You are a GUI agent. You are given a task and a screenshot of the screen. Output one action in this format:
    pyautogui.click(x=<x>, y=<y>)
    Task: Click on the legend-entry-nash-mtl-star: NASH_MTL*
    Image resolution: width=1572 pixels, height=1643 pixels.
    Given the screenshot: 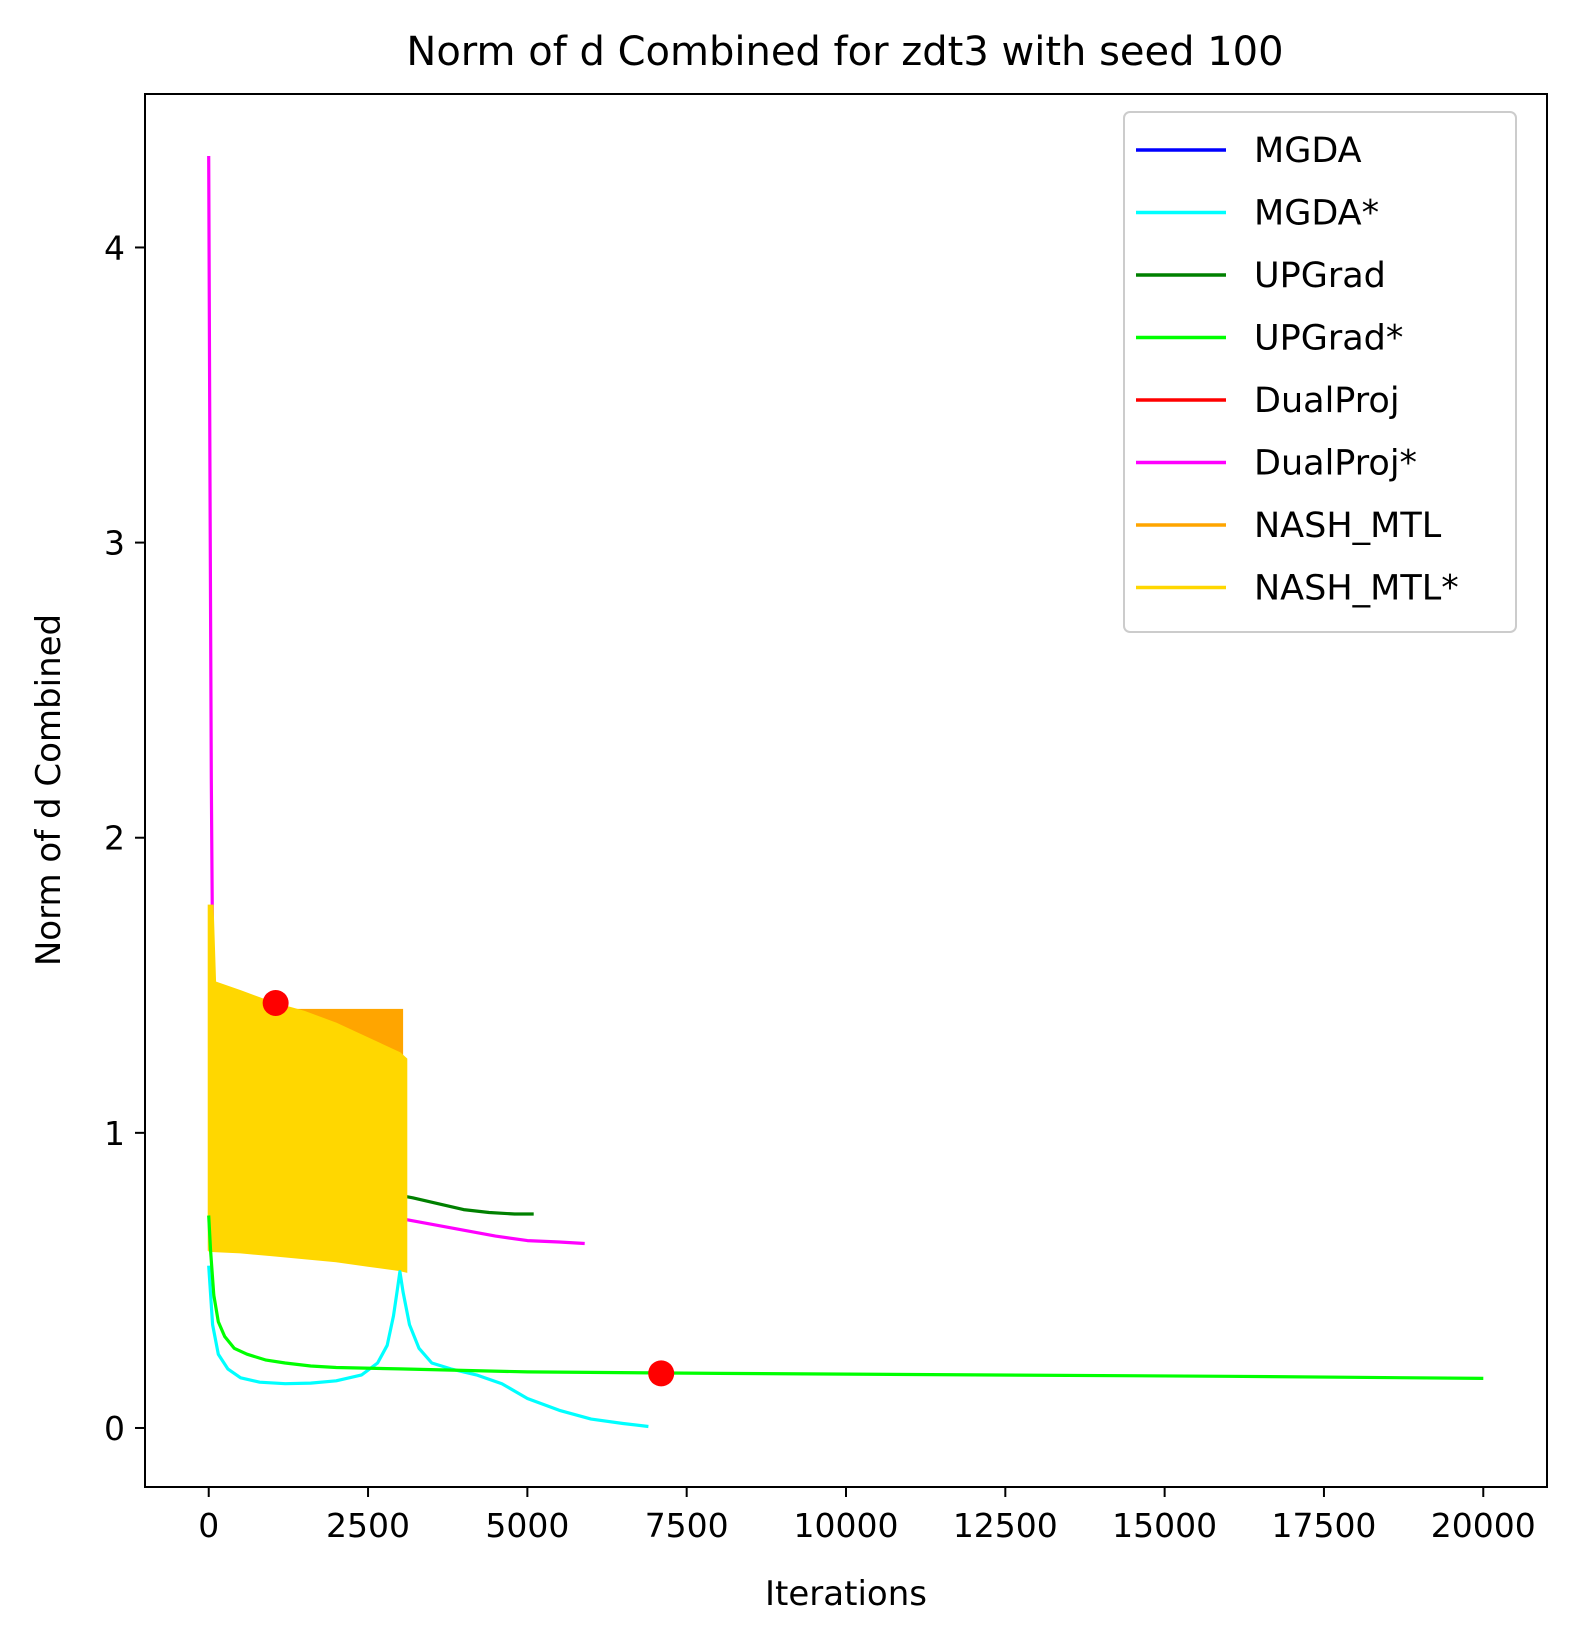 What is the action you would take?
    pyautogui.click(x=1297, y=589)
    